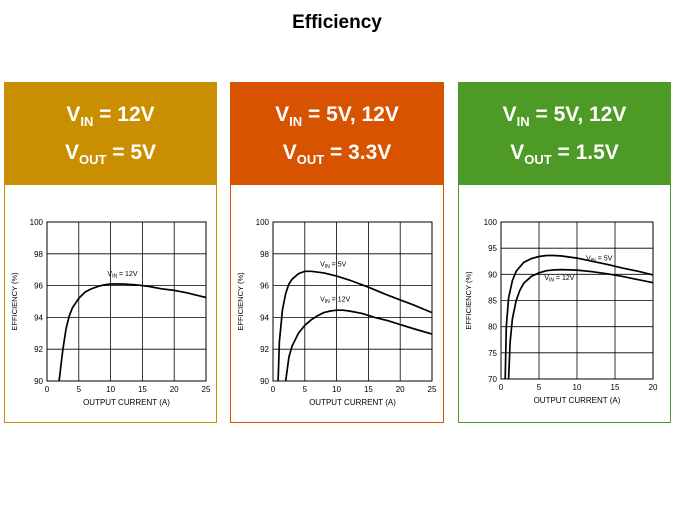  I want to click on vout-spec: VOUT = 3.3V, so click(337, 154).